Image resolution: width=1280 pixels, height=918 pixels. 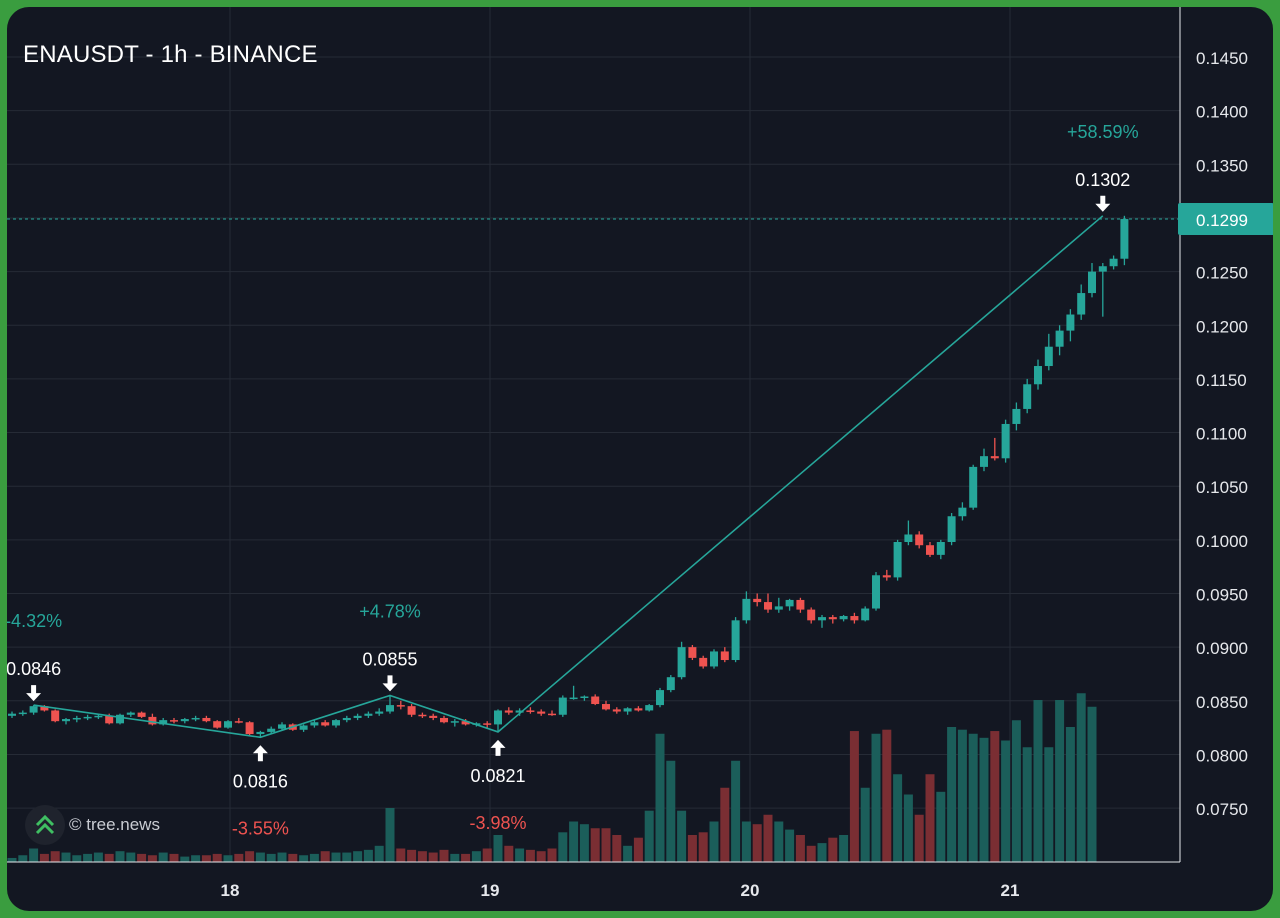 What do you see at coordinates (389, 659) in the screenshot?
I see `swing-price-label: 0.0855` at bounding box center [389, 659].